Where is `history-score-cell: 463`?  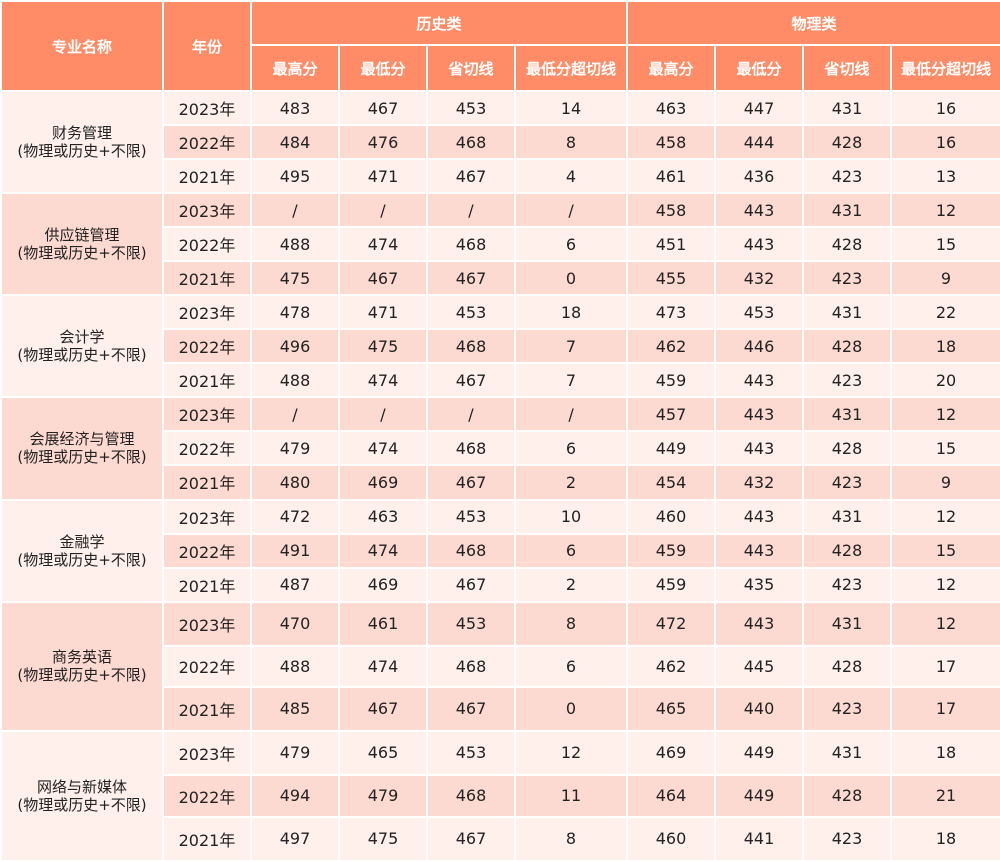 history-score-cell: 463 is located at coordinates (383, 516).